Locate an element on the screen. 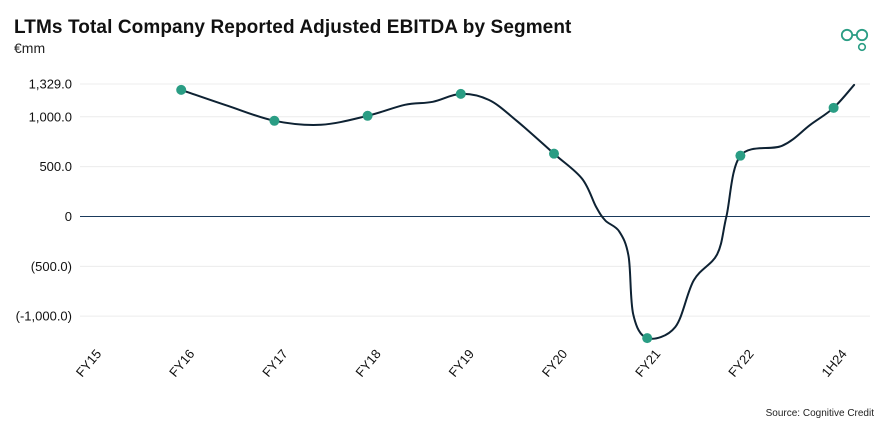  x-tick-label: 1H24 is located at coordinates (833, 362).